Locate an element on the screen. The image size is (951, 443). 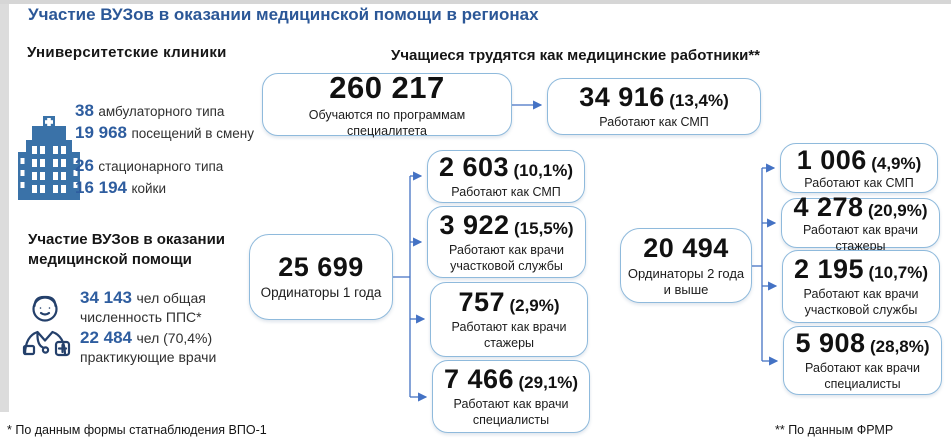
box-r2-trainee-doctors: 4 278 (20,9%) Работают как врачи стажеры is located at coordinates (860, 222).